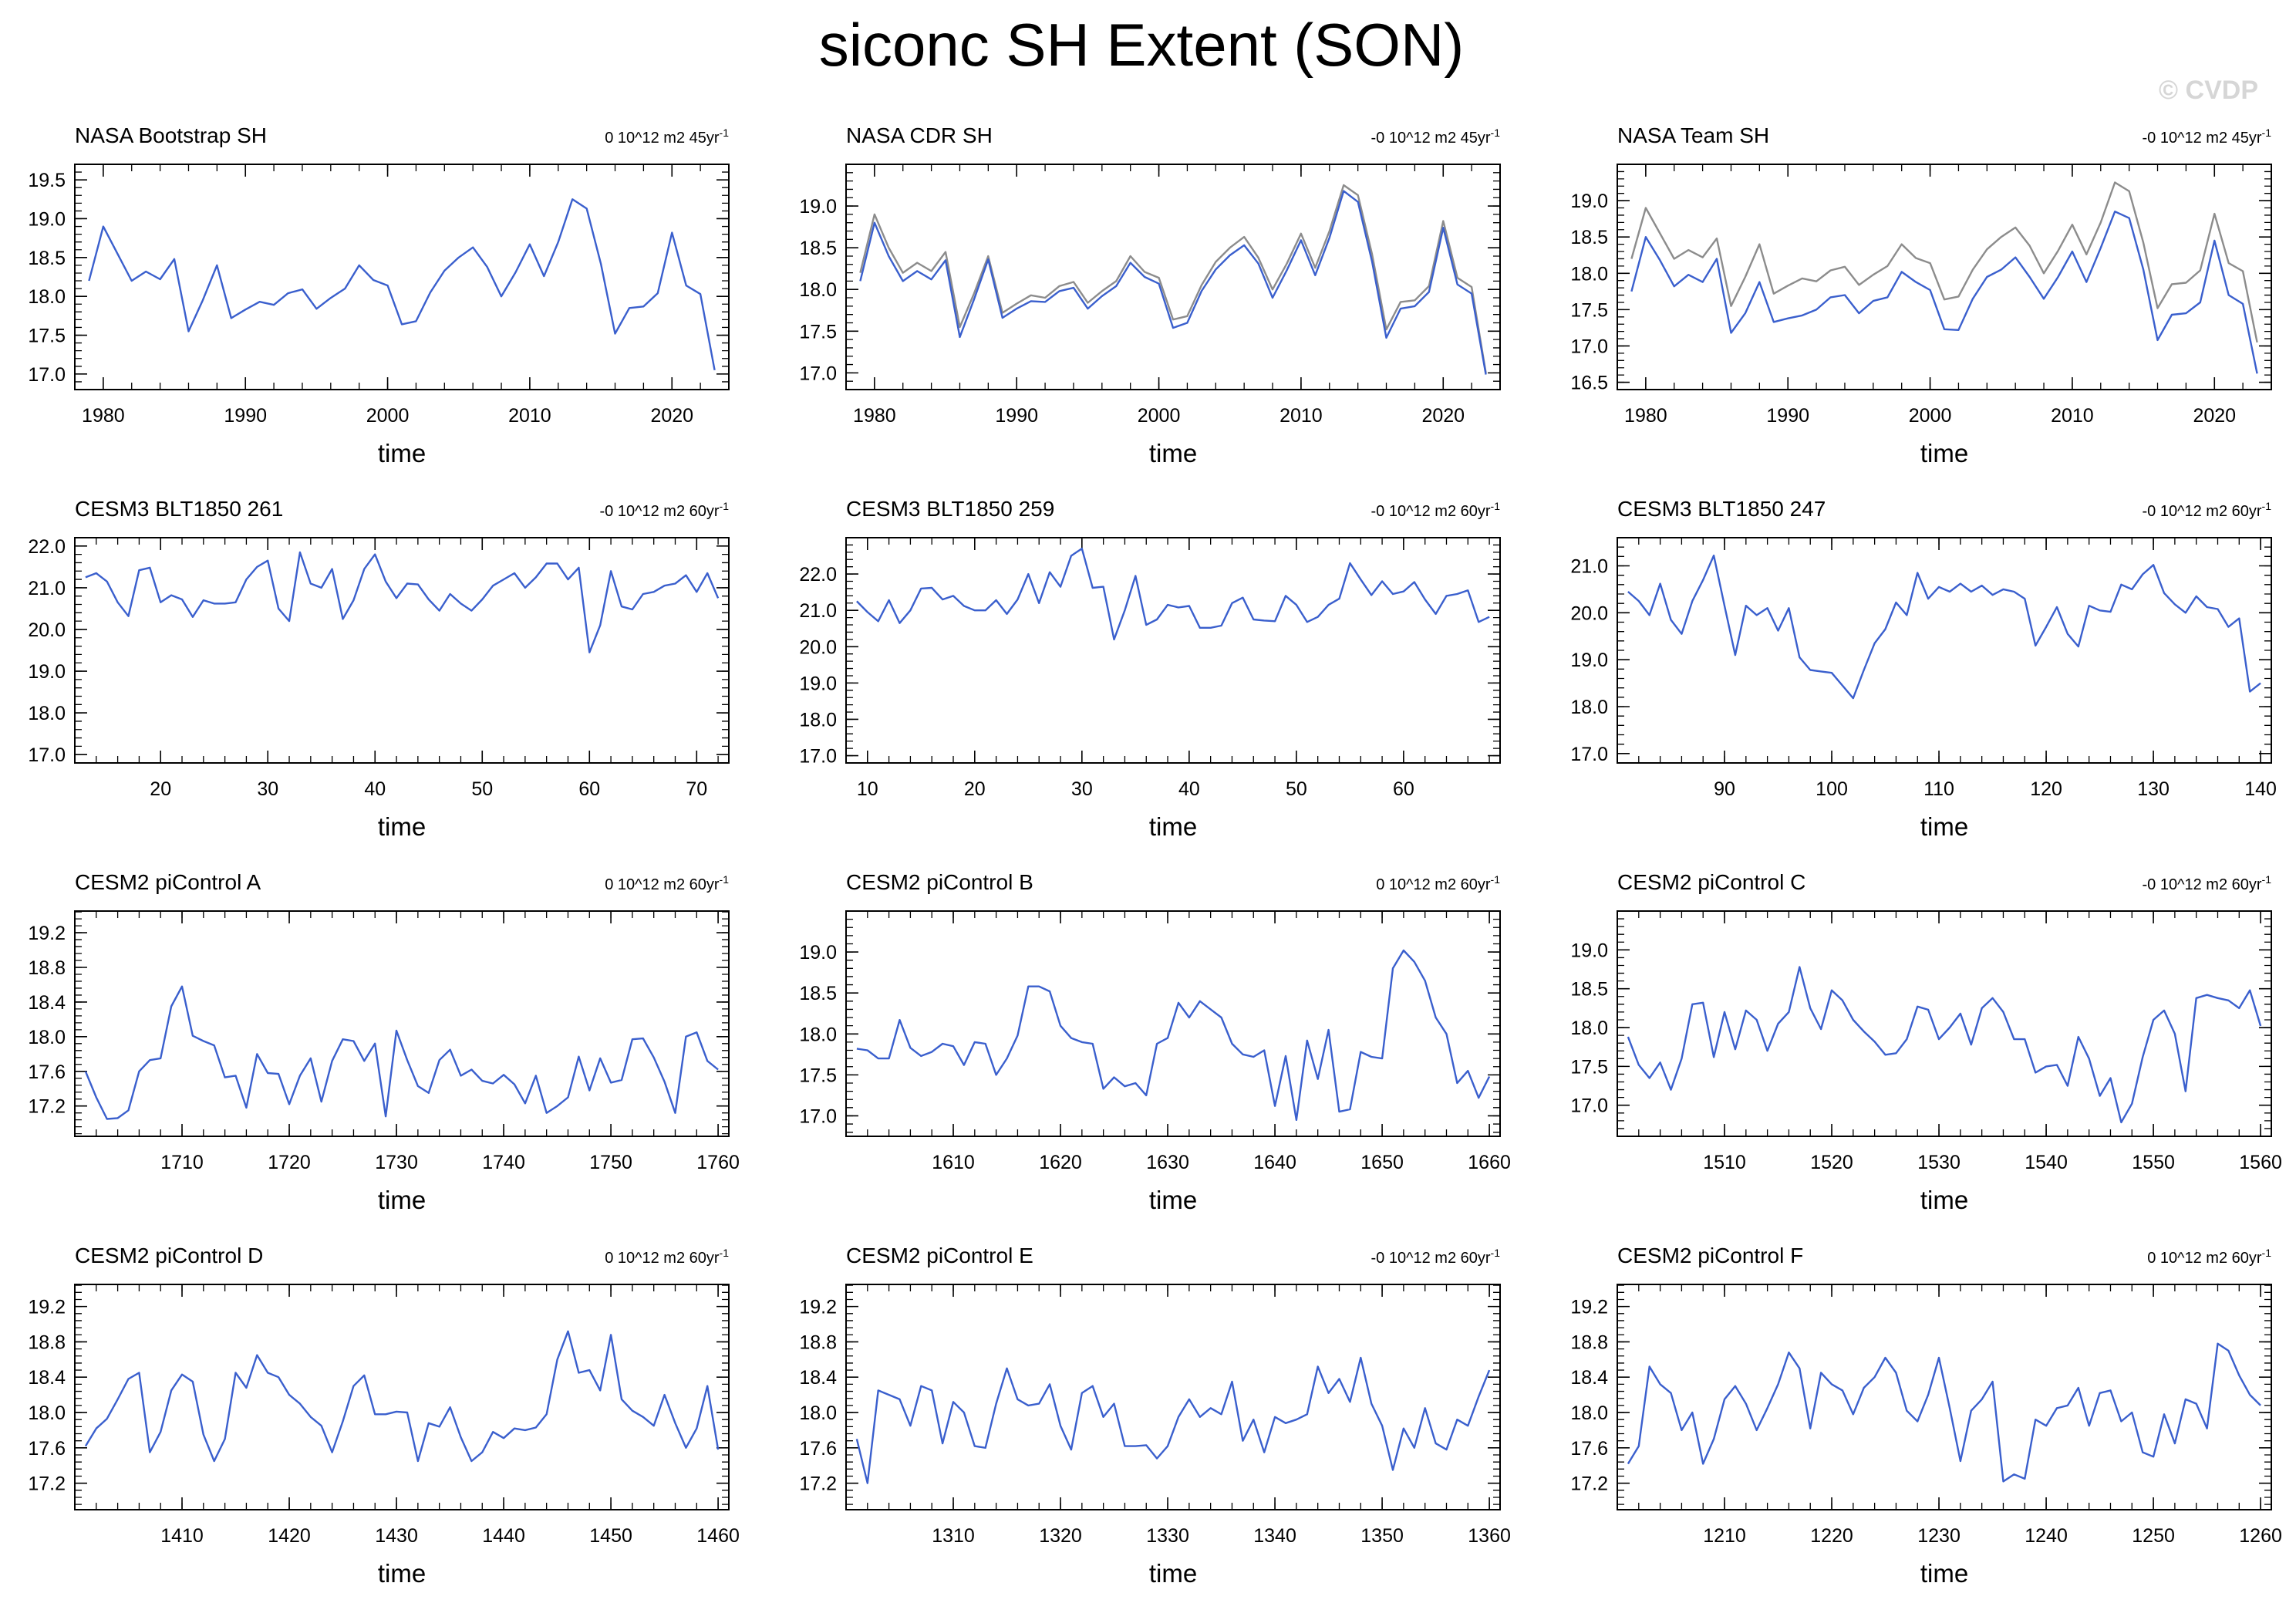 The image size is (2296, 1620). Describe the element at coordinates (171, 135) in the screenshot. I see `panel-title: NASA Bootstrap SH` at that location.